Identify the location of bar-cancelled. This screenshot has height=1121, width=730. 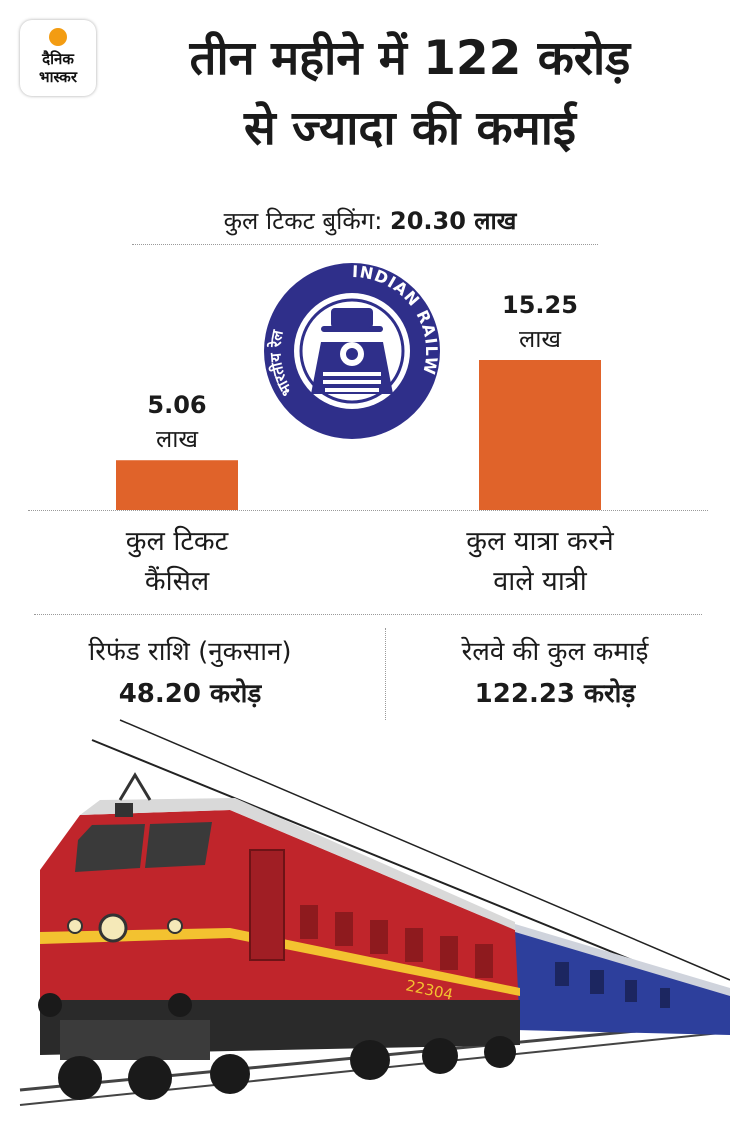
(177, 485).